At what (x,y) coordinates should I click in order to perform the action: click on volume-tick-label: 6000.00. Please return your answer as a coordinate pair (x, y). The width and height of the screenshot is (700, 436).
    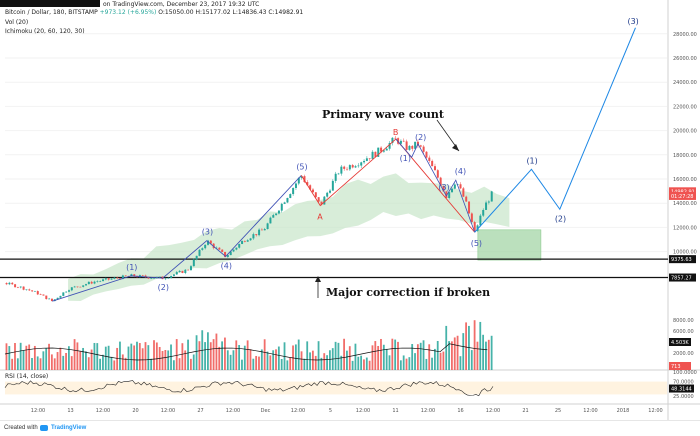
    Looking at the image, I should click on (683, 332).